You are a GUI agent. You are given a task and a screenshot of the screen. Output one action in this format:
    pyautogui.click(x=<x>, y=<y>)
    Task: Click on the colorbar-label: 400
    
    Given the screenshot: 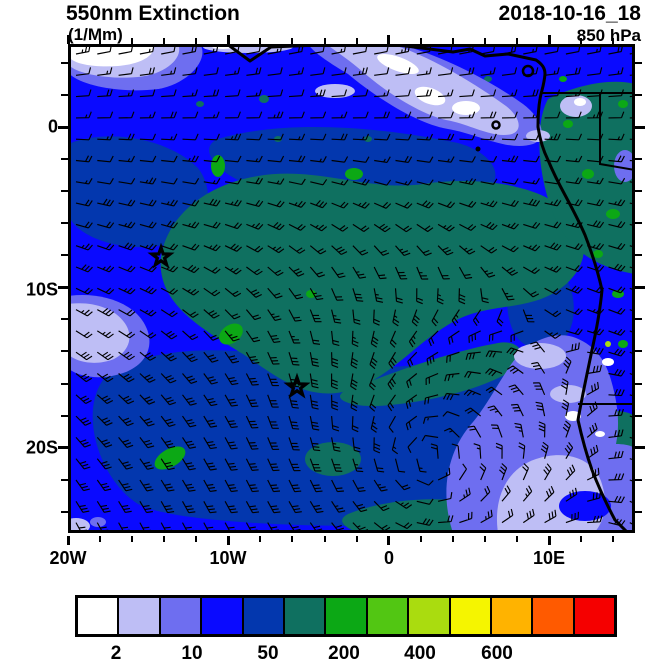 What is the action you would take?
    pyautogui.click(x=420, y=653)
    